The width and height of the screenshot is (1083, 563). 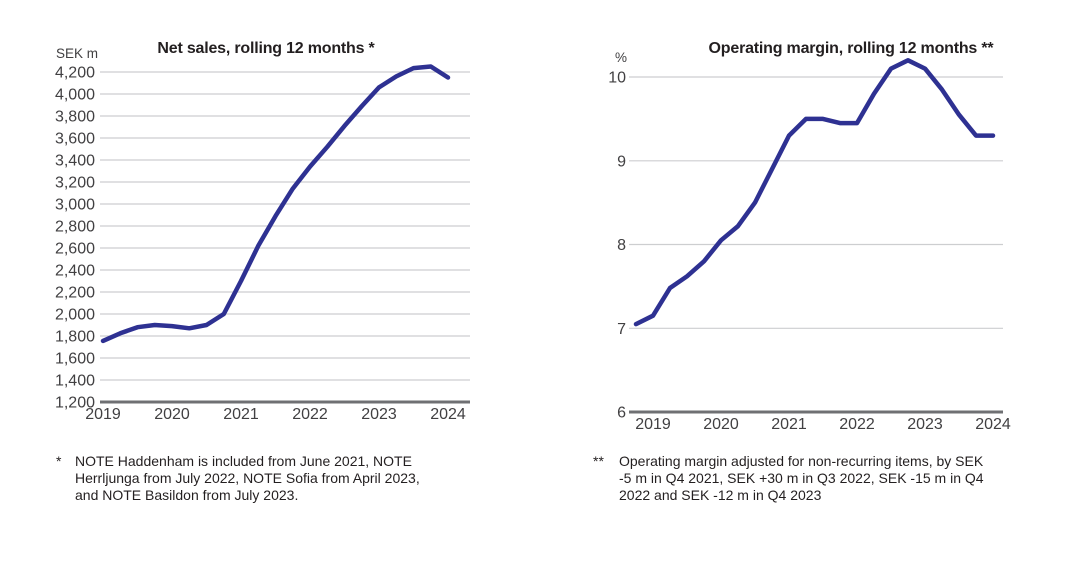 What do you see at coordinates (621, 329) in the screenshot?
I see `svg-text: 7` at bounding box center [621, 329].